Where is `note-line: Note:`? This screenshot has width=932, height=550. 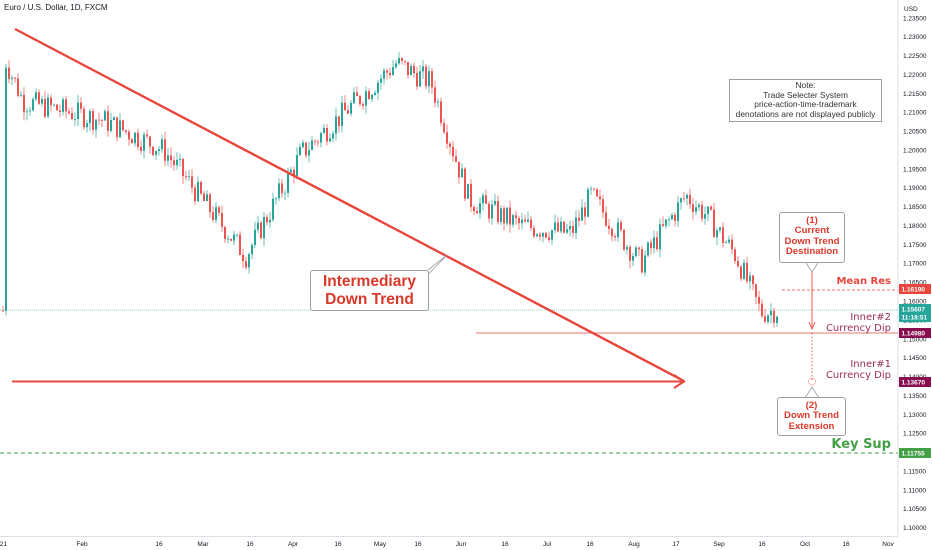
note-line: Note: is located at coordinates (805, 85).